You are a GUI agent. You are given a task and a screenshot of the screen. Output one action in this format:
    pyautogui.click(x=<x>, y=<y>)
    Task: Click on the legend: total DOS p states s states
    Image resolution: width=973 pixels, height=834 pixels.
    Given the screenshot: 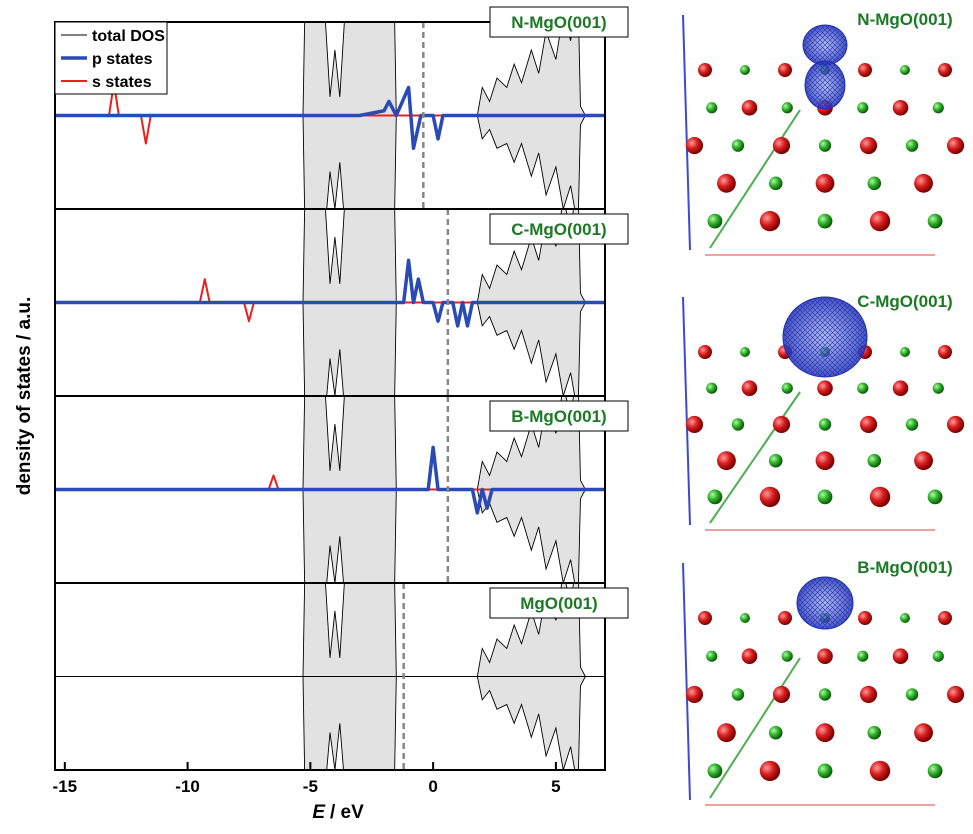 What is the action you would take?
    pyautogui.click(x=111, y=58)
    